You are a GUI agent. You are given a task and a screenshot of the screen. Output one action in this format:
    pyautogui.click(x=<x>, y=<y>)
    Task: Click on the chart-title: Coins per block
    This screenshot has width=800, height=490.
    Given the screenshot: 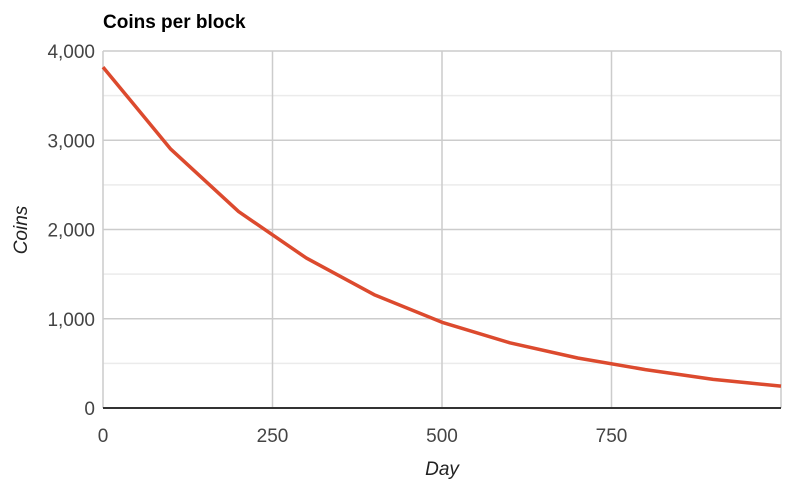 What is the action you would take?
    pyautogui.click(x=174, y=22)
    